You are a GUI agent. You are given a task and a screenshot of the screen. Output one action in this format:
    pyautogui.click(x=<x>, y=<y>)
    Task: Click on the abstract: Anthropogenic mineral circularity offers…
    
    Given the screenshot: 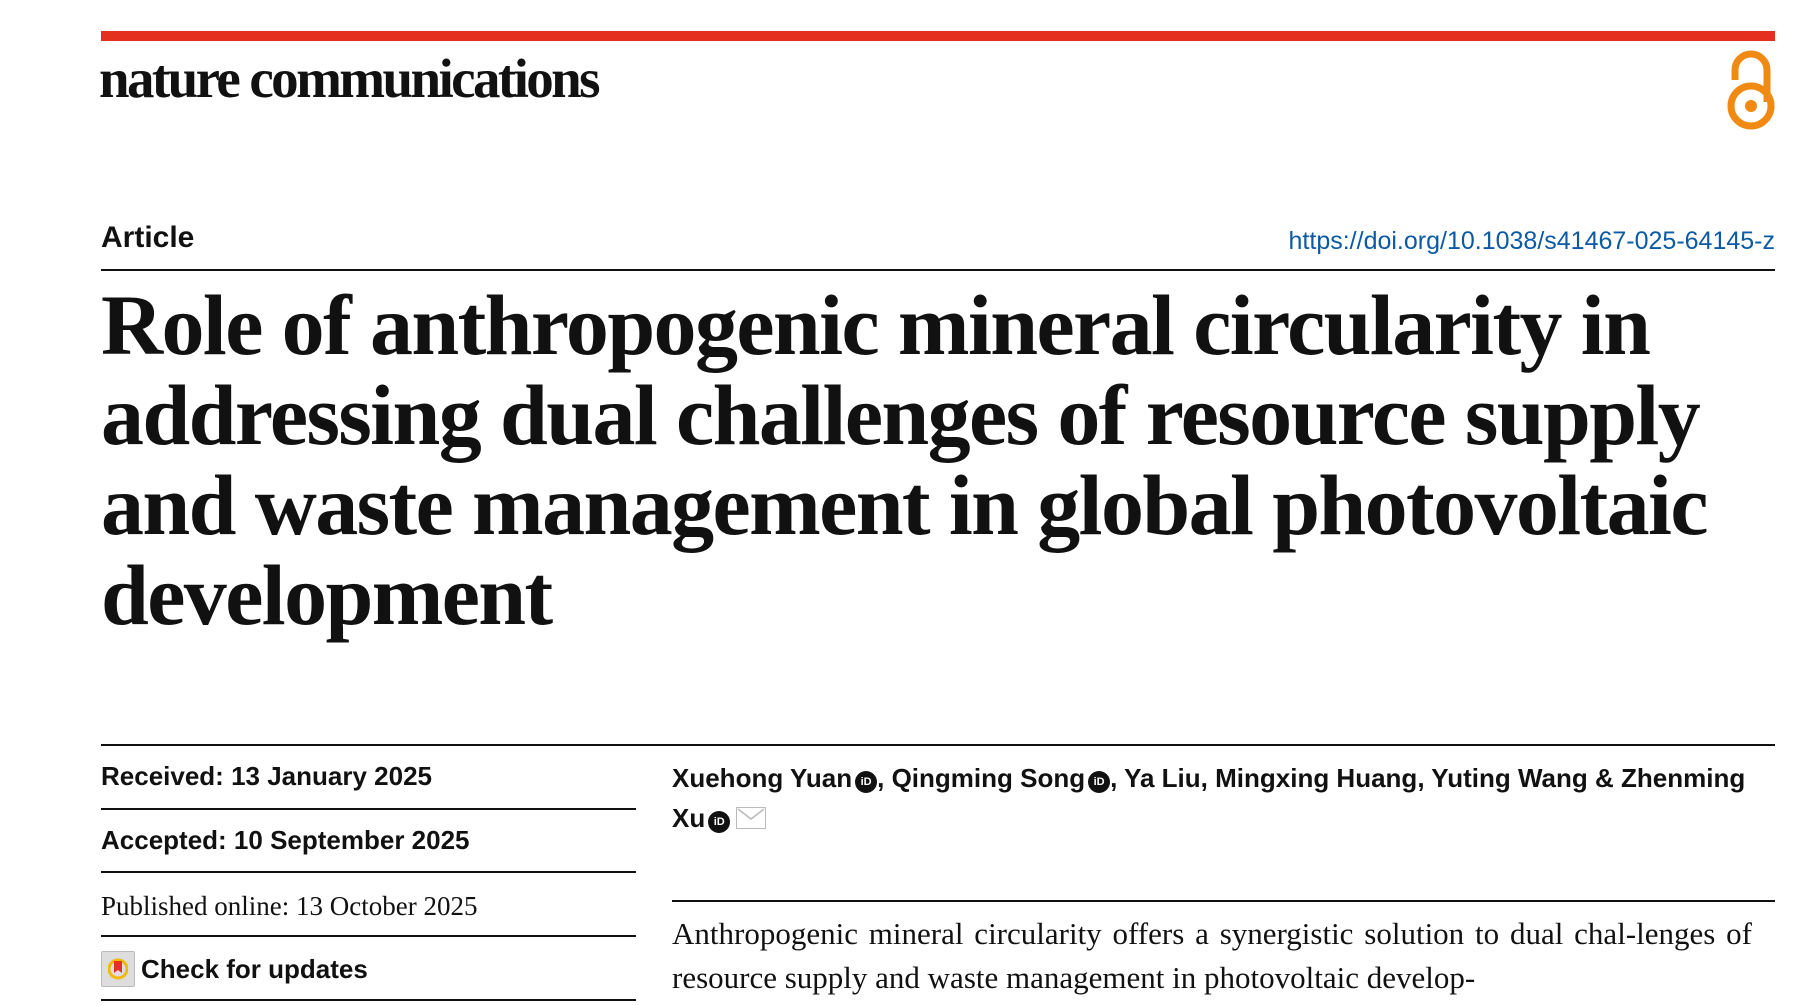 What is the action you would take?
    pyautogui.click(x=1212, y=955)
    